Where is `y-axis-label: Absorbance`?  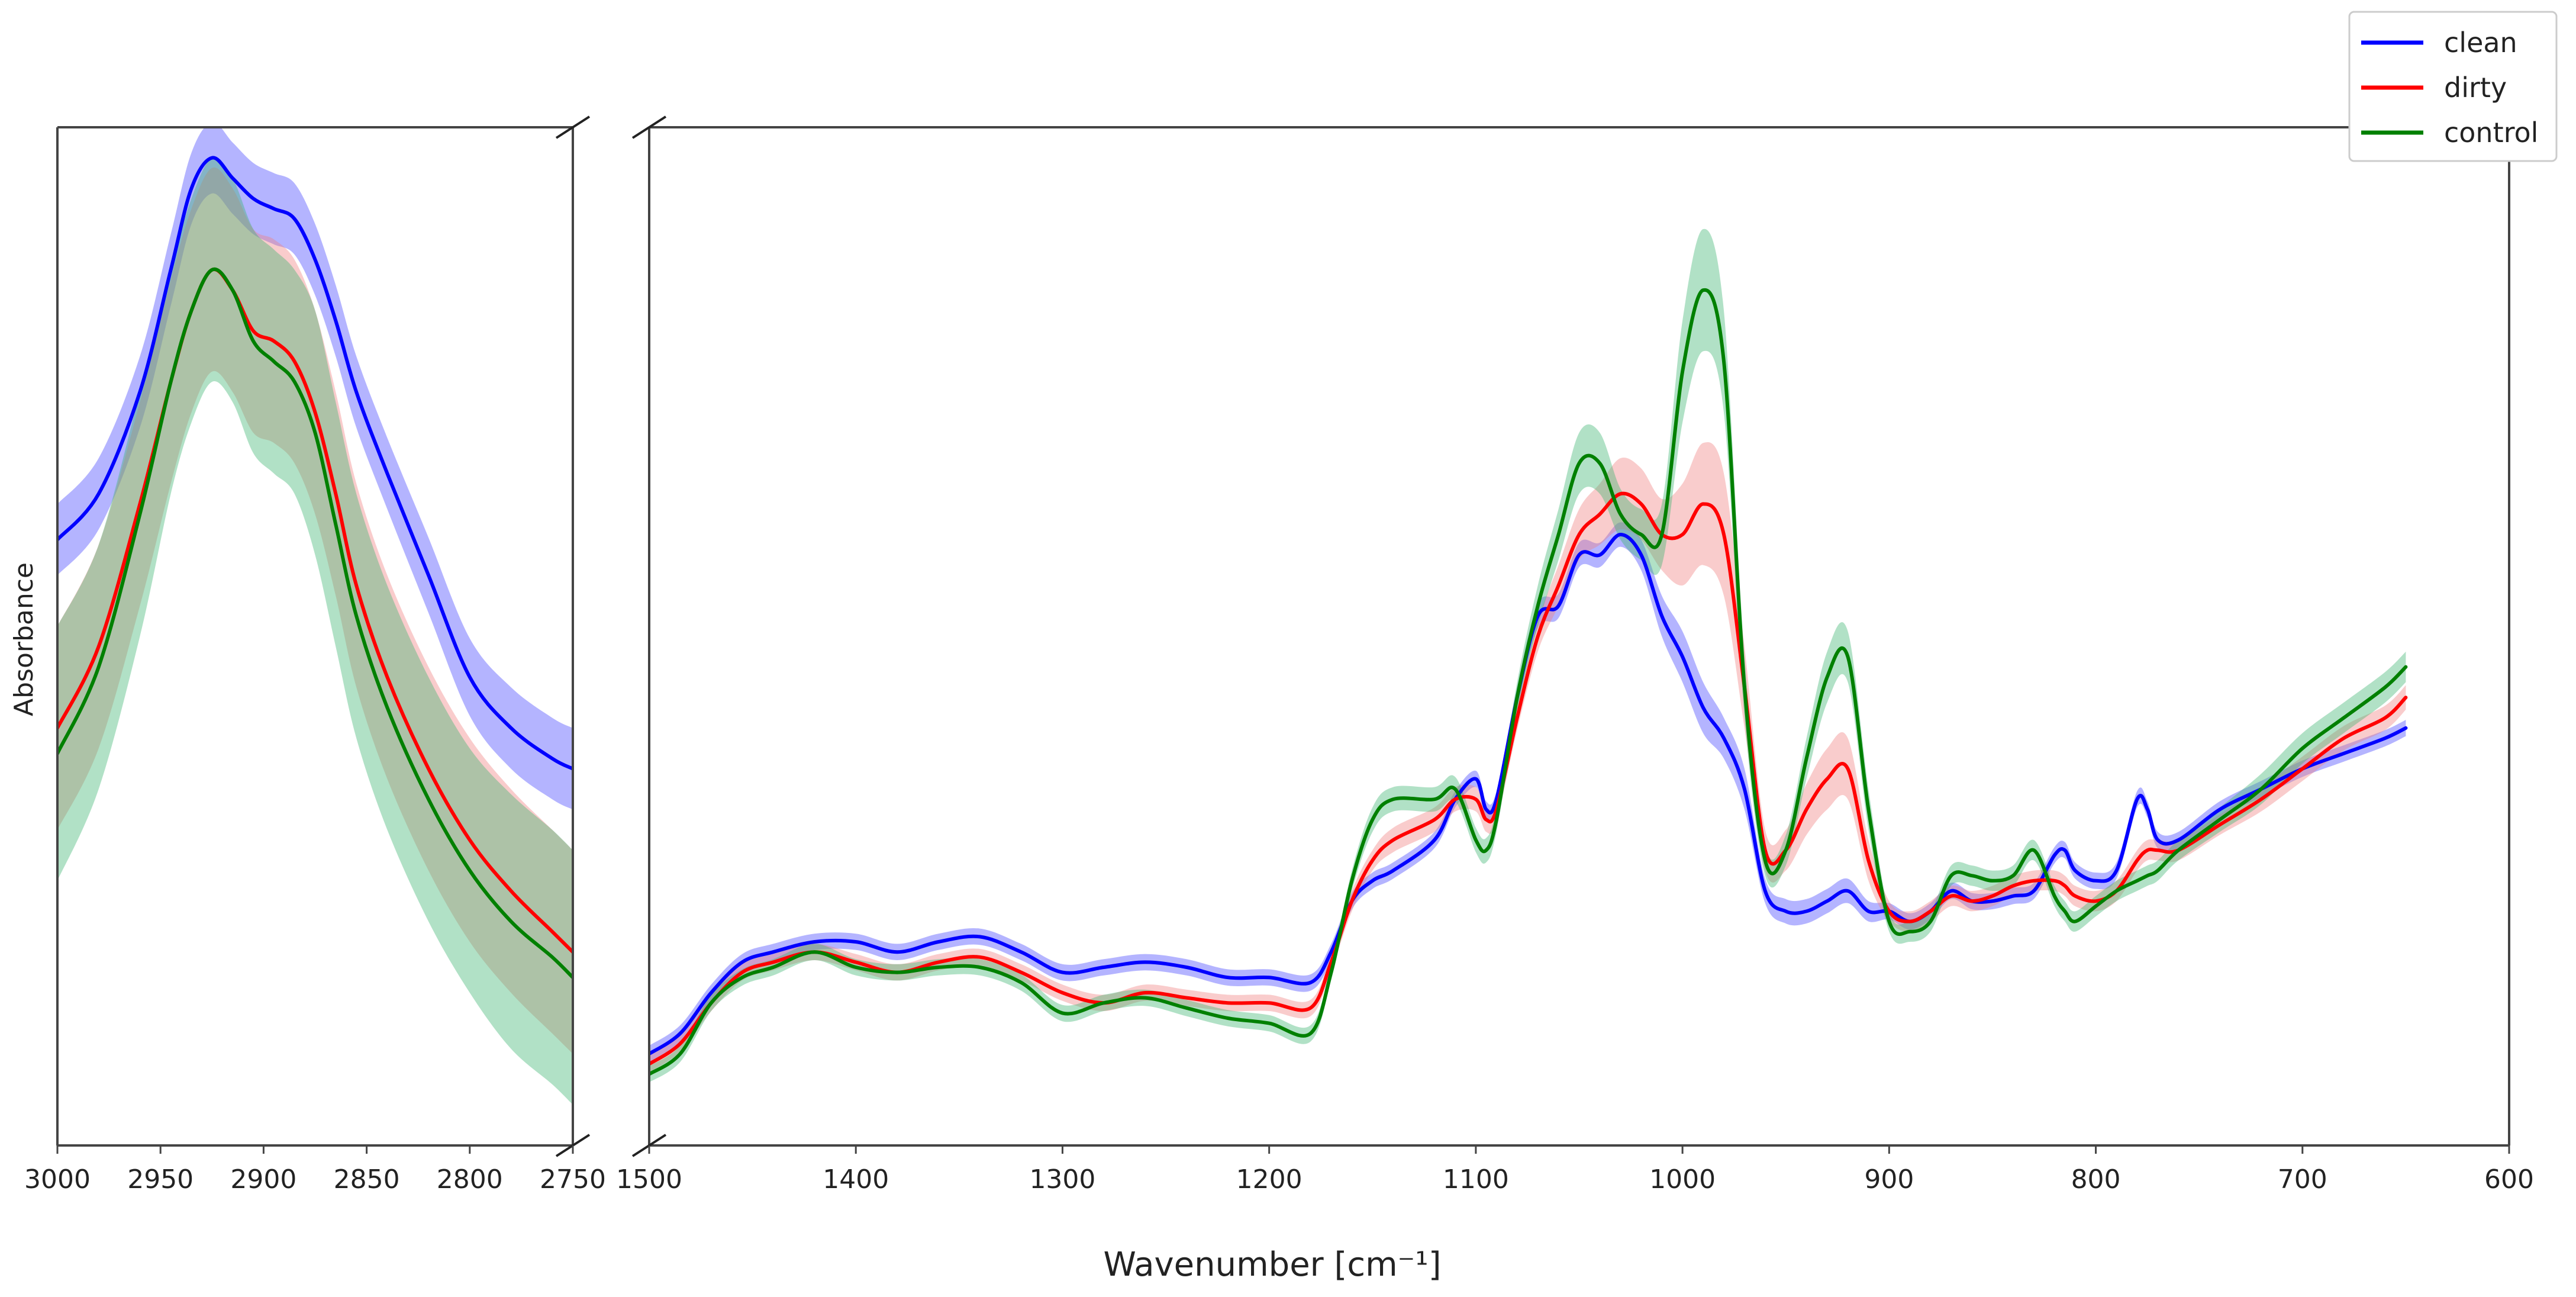
y-axis-label: Absorbance is located at coordinates (24, 639).